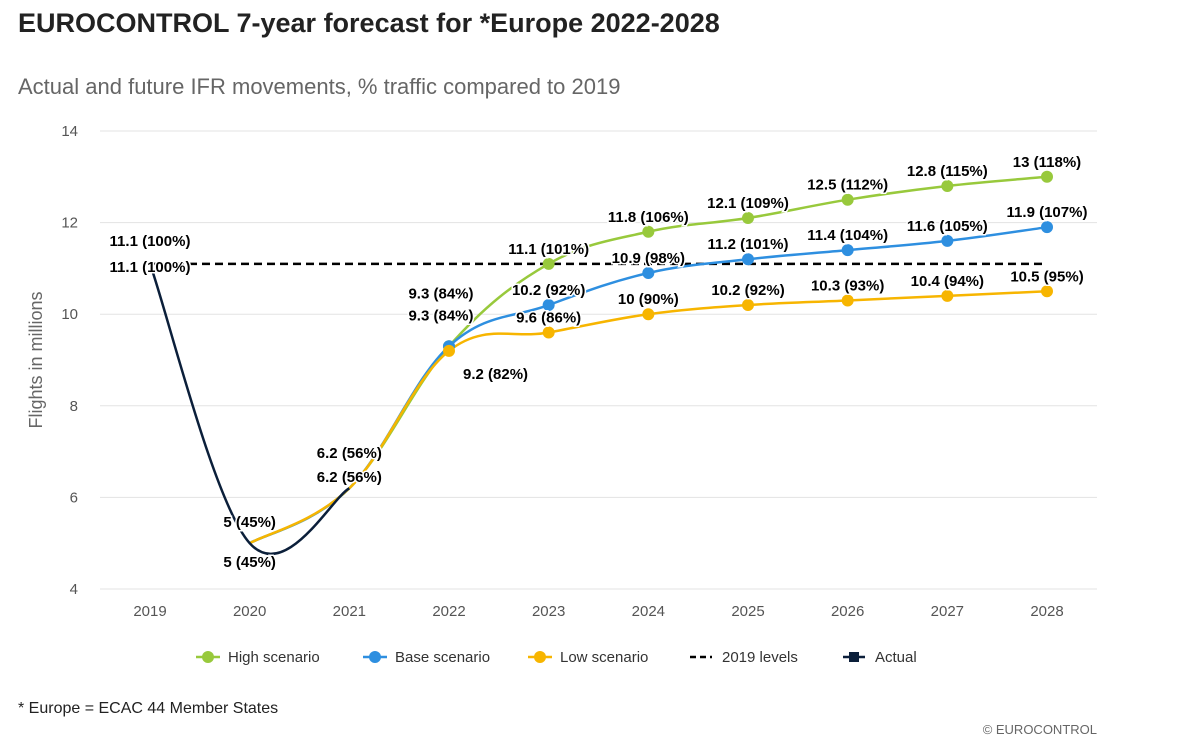 The image size is (1200, 744). I want to click on y-tick-label: 12, so click(69, 223).